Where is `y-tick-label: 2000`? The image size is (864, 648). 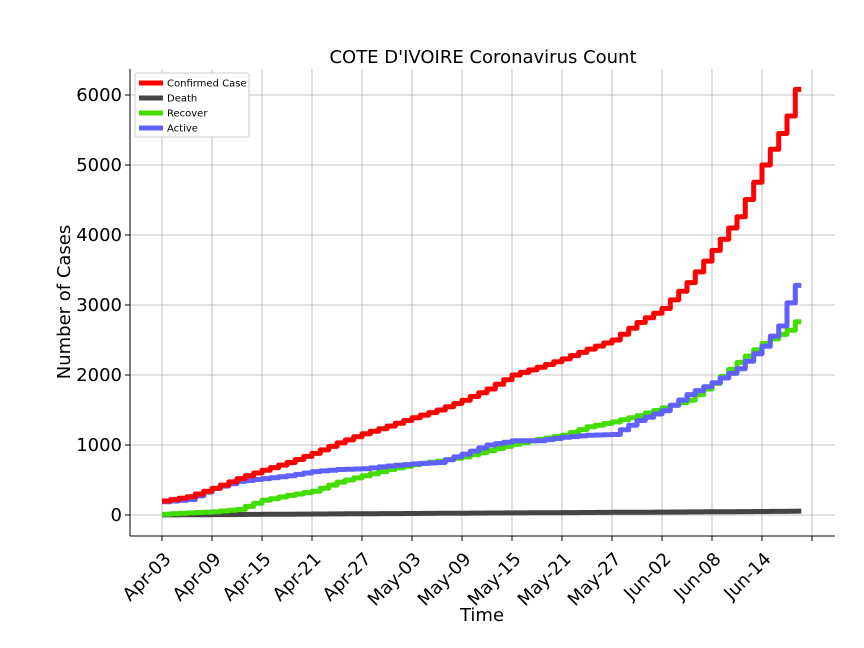
y-tick-label: 2000 is located at coordinates (99, 375).